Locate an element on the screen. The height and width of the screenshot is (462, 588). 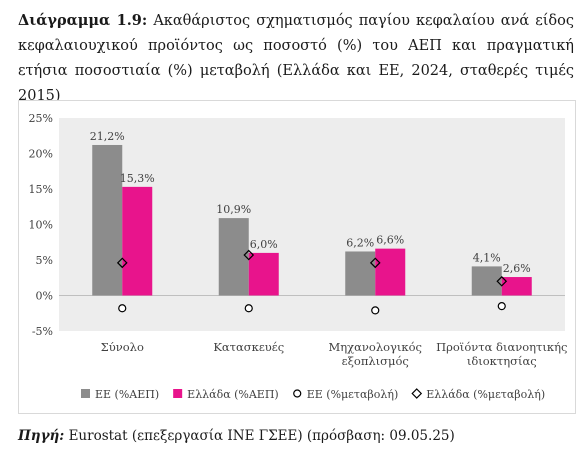
data-label: 6,6% is located at coordinates (390, 240).